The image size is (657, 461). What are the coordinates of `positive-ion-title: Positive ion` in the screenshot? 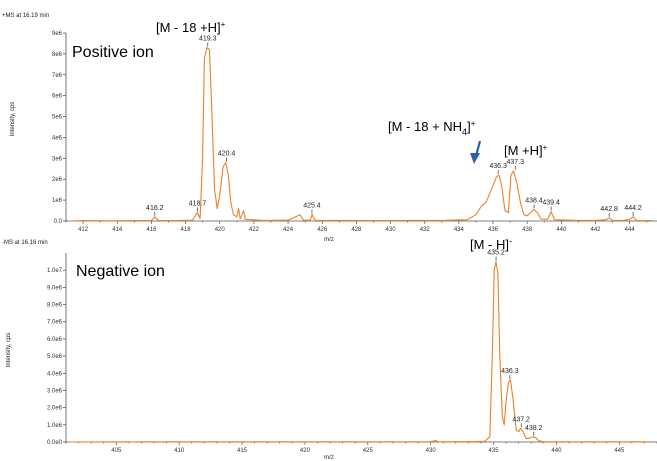 It's located at (113, 52).